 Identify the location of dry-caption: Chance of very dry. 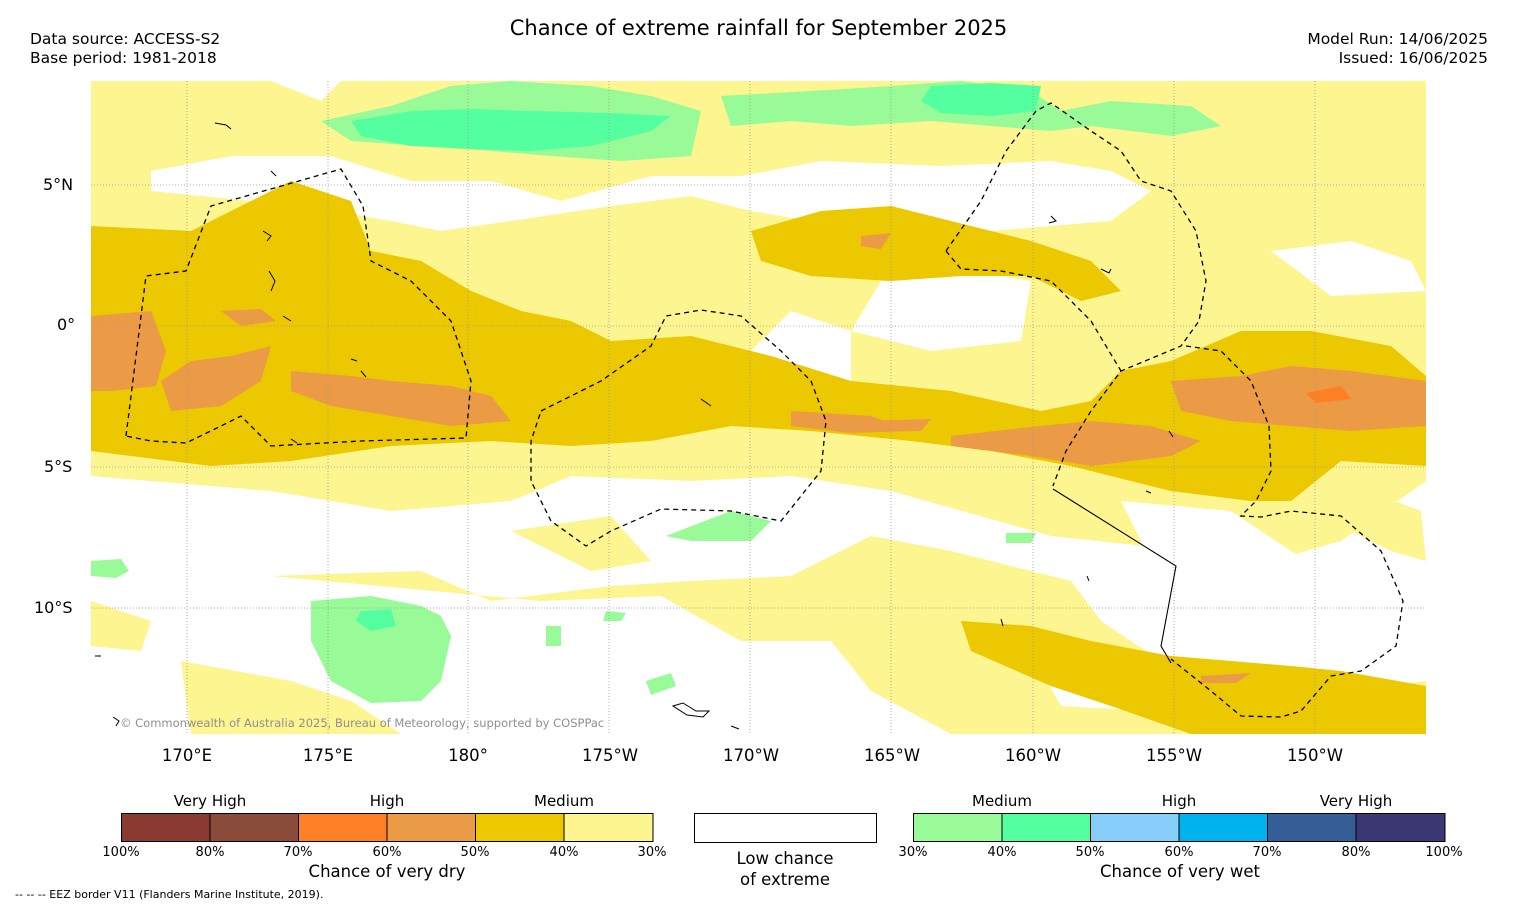
(387, 871).